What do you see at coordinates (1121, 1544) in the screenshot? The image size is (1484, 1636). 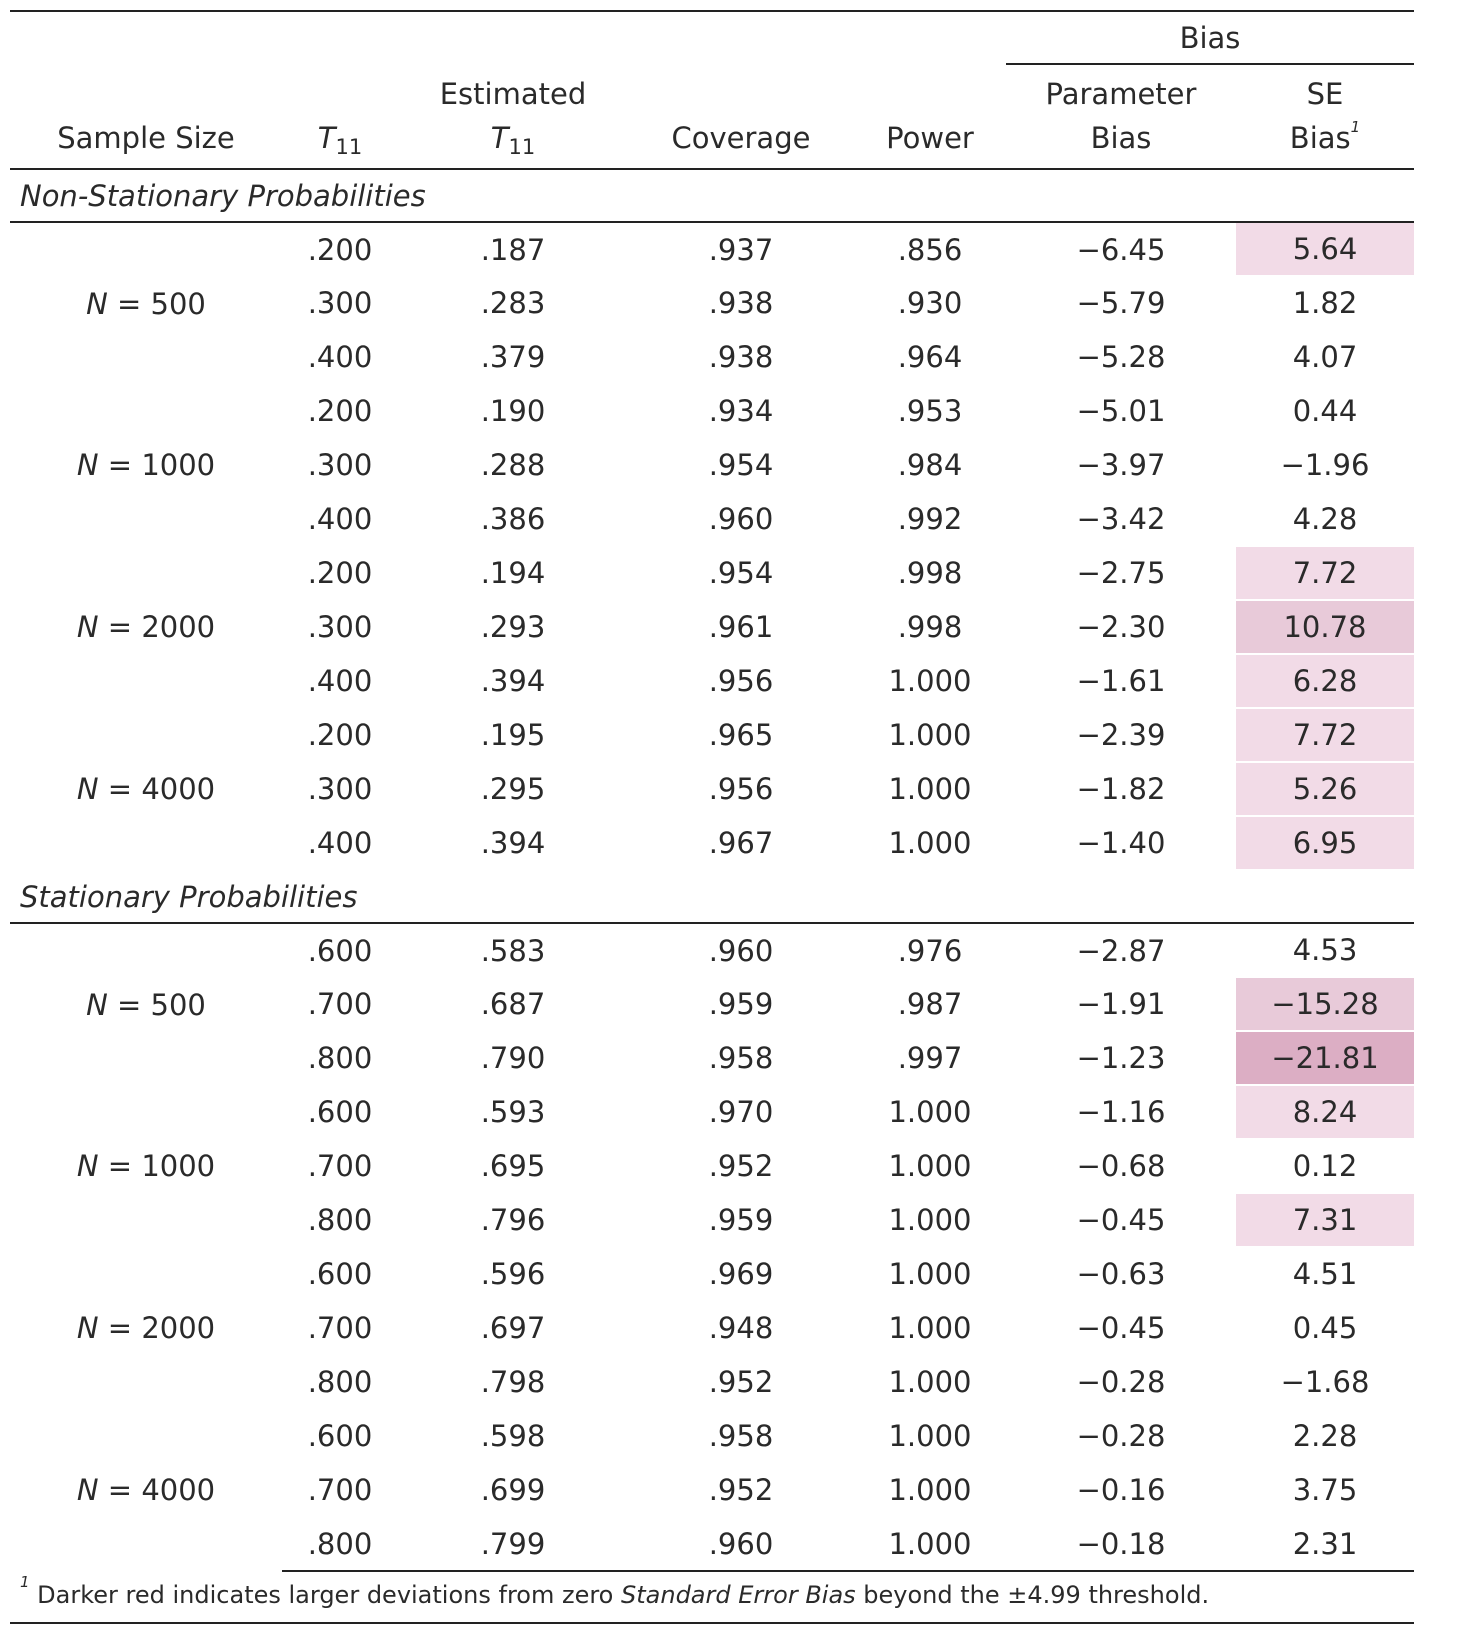 I see `parameter-bias-cell: −0.18` at bounding box center [1121, 1544].